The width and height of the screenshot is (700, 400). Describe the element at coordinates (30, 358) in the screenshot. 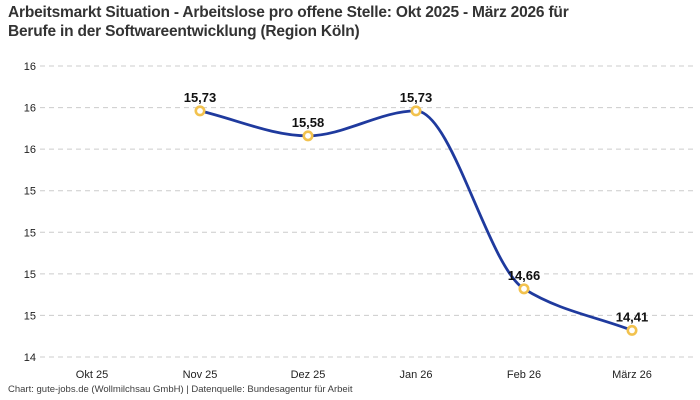

I see `y-tick-label: 14` at that location.